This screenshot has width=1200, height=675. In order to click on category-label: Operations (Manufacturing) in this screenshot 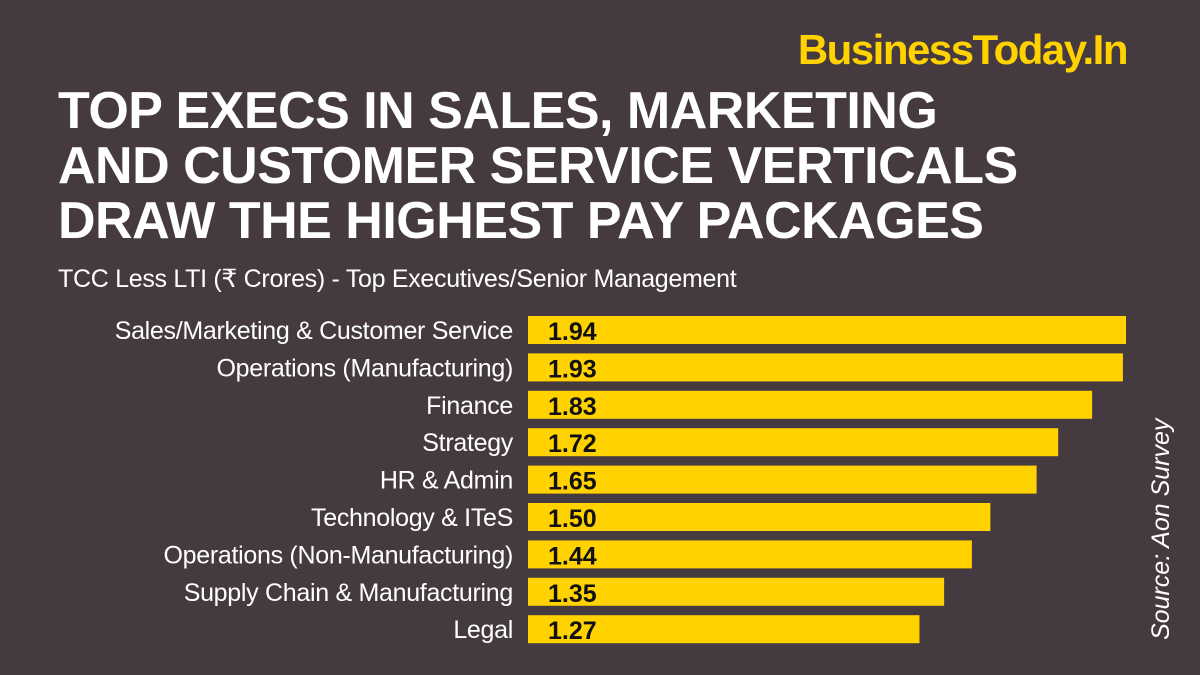, I will do `click(364, 368)`.